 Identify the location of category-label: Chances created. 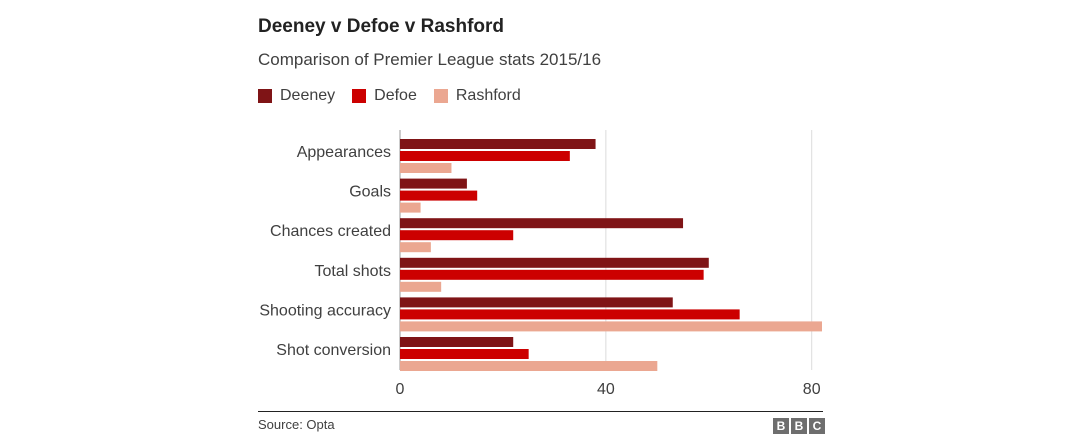
(330, 231).